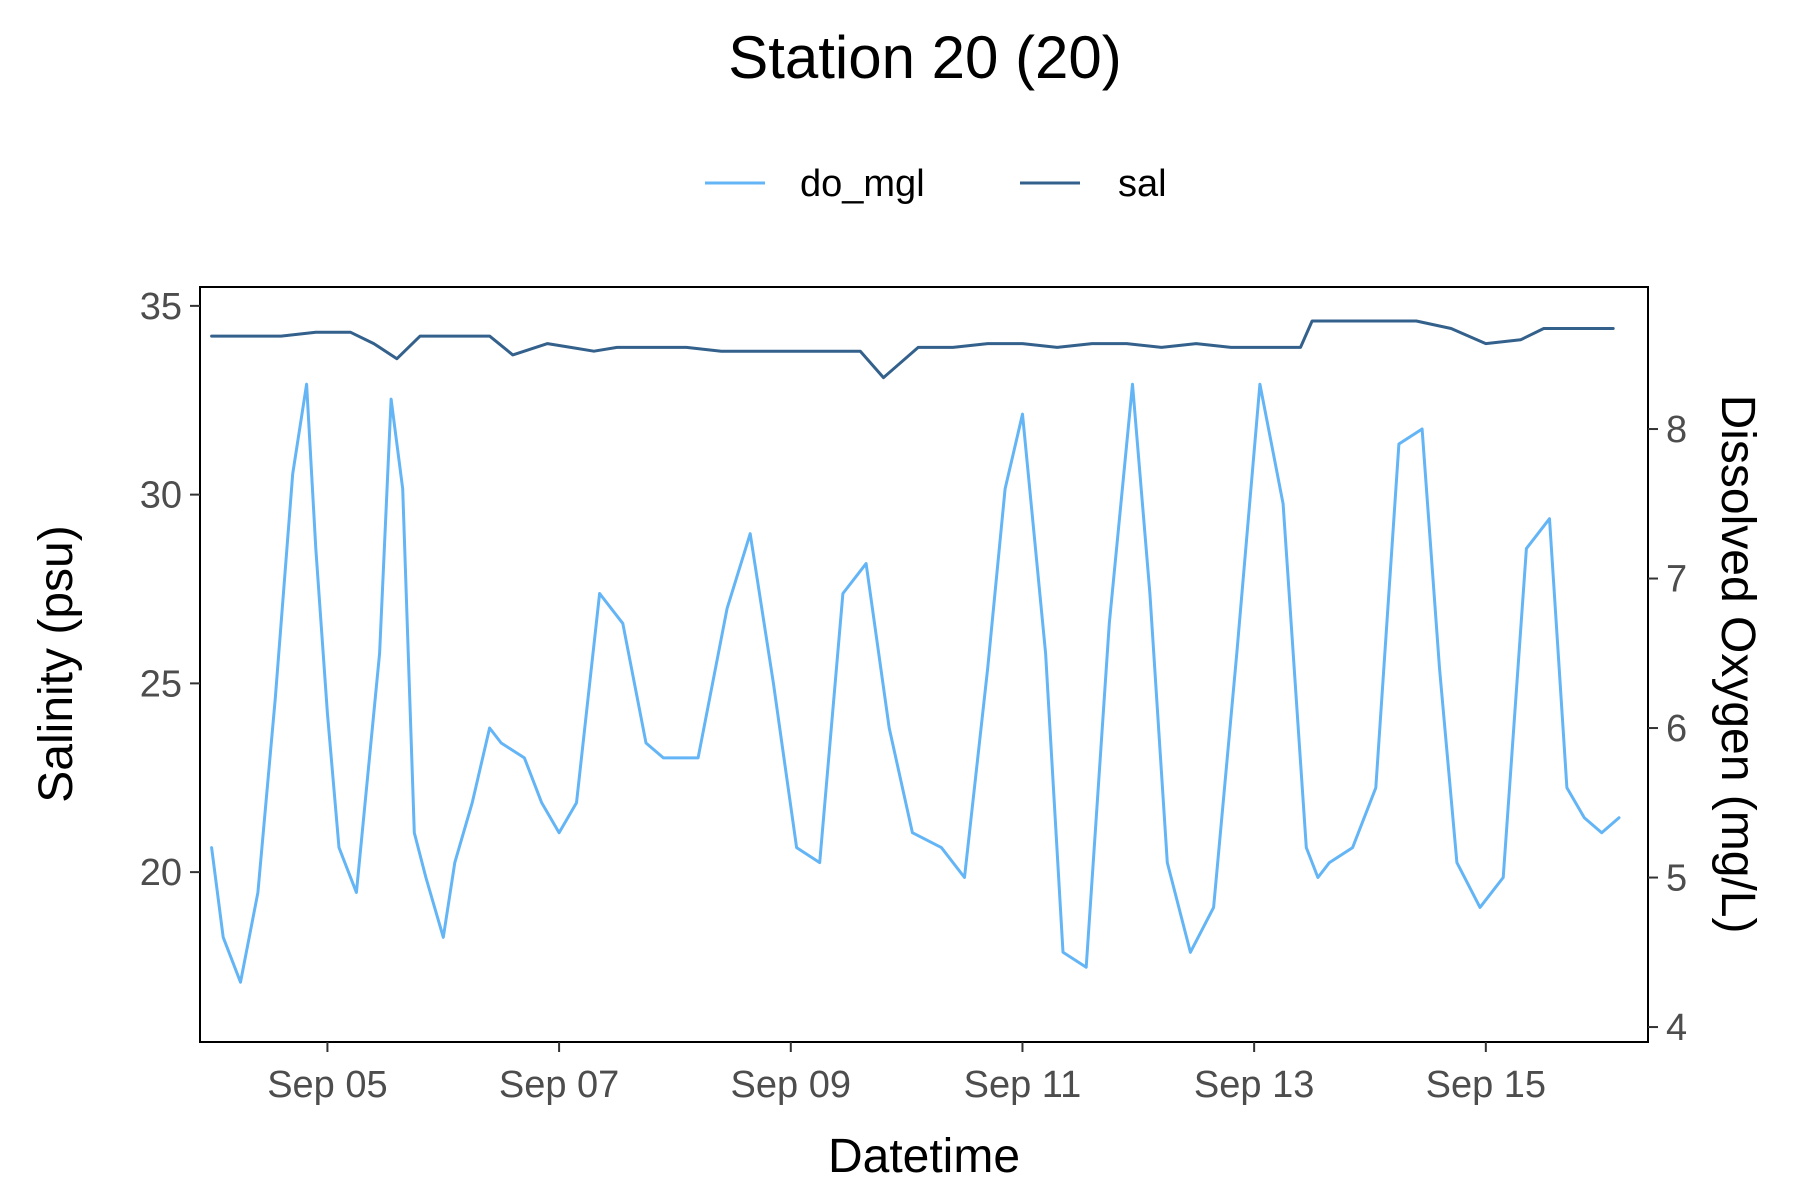 The height and width of the screenshot is (1200, 1800). What do you see at coordinates (327, 1085) in the screenshot?
I see `x-tick-label: Sep 05` at bounding box center [327, 1085].